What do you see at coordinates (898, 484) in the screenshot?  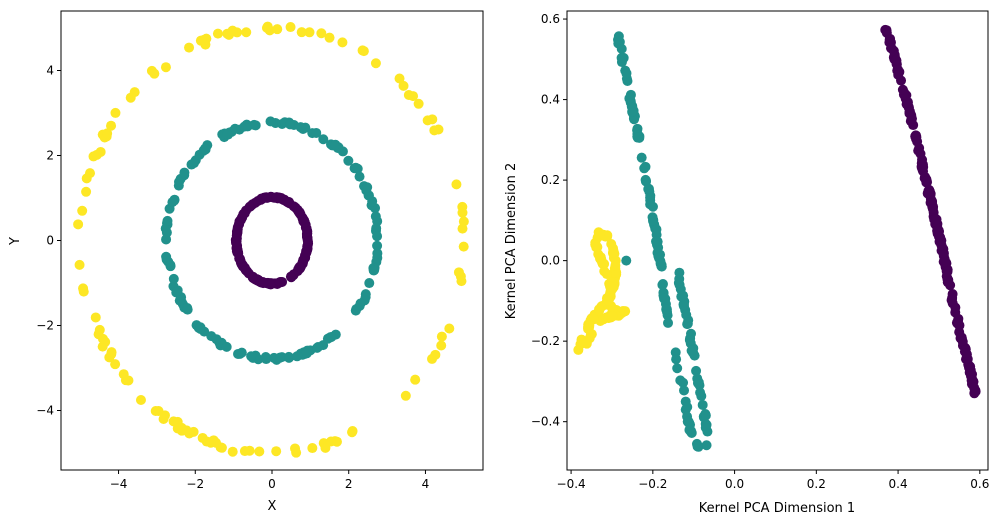 I see `x-tick-label: 0.4` at bounding box center [898, 484].